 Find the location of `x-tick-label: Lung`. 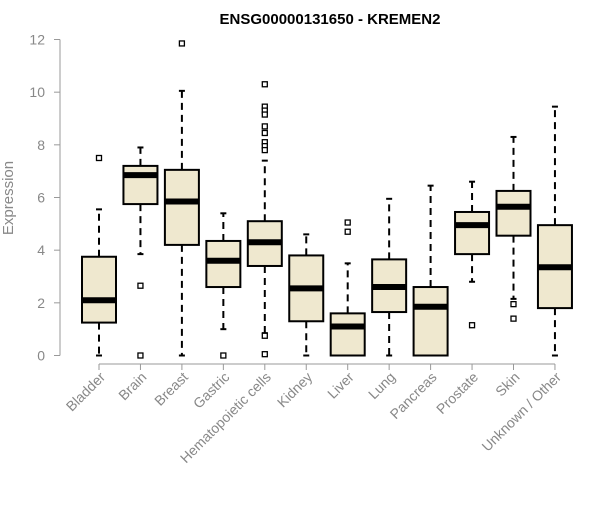

x-tick-label: Lung is located at coordinates (381, 385).